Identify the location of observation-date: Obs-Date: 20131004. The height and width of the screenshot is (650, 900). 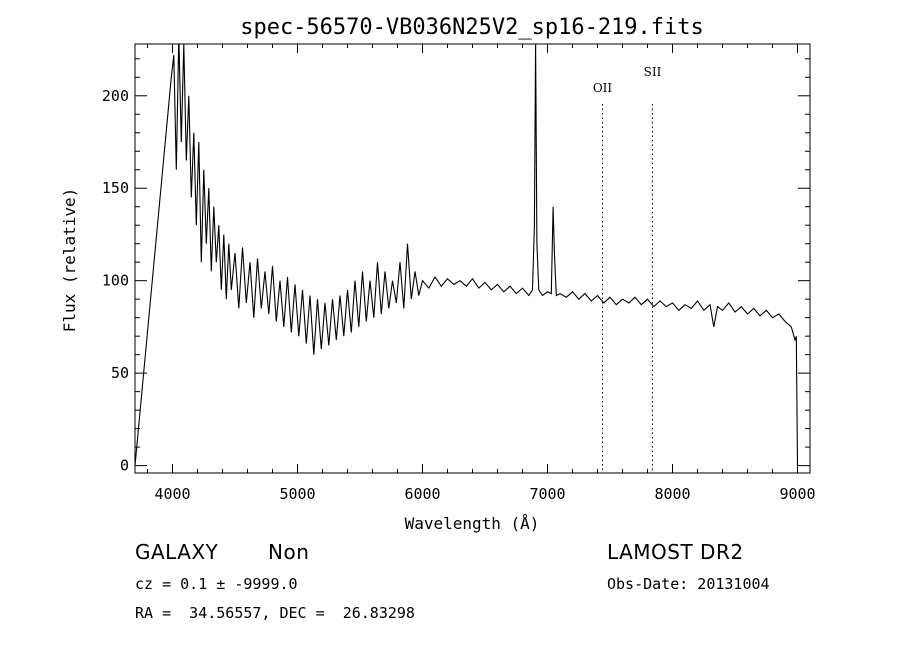
(688, 584).